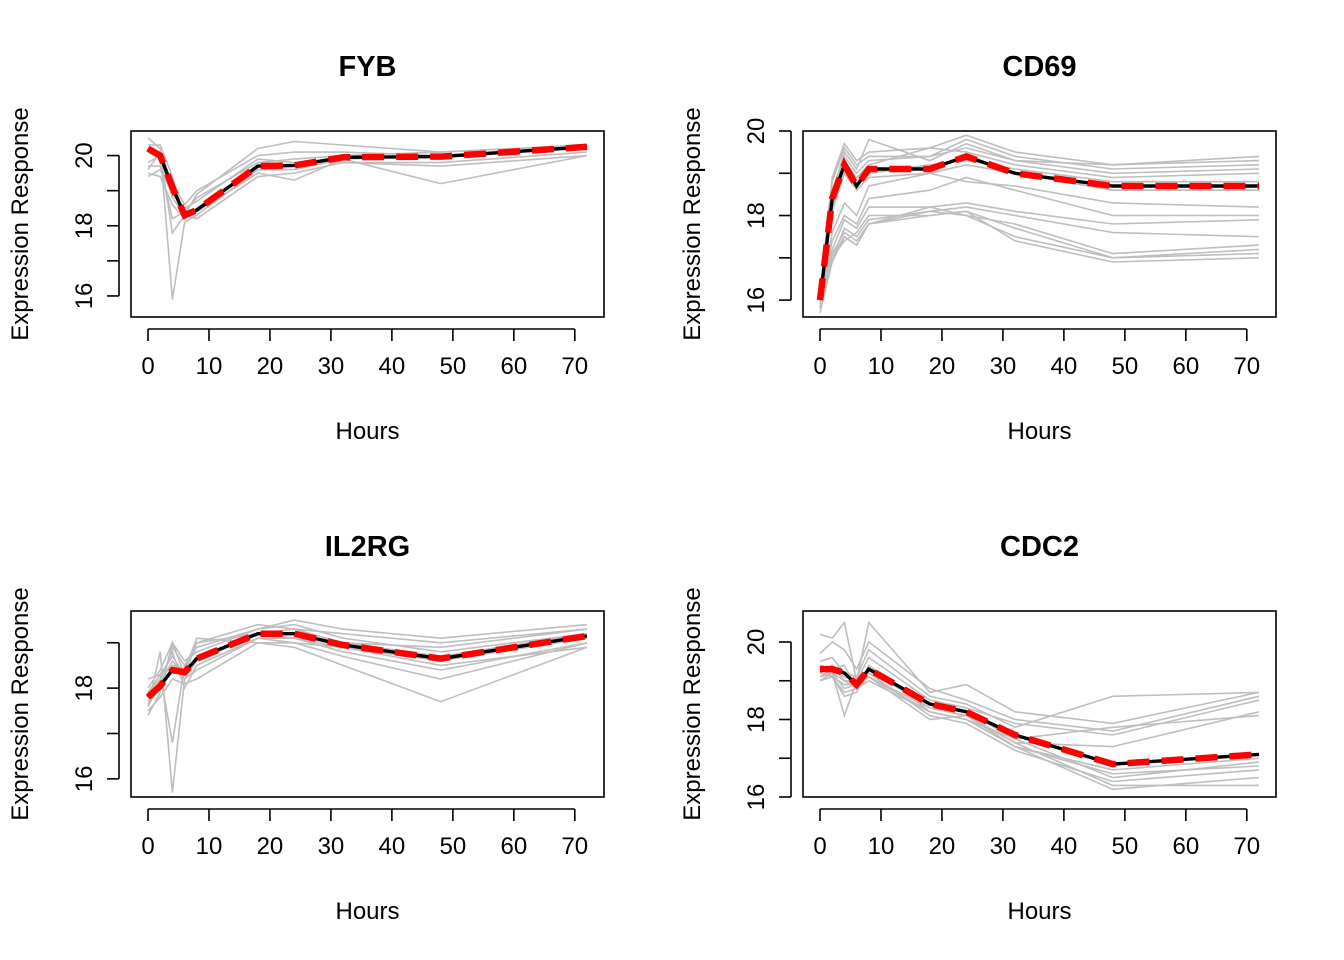 This screenshot has height=960, width=1344. What do you see at coordinates (1039, 547) in the screenshot?
I see `chart-title: CDC2` at bounding box center [1039, 547].